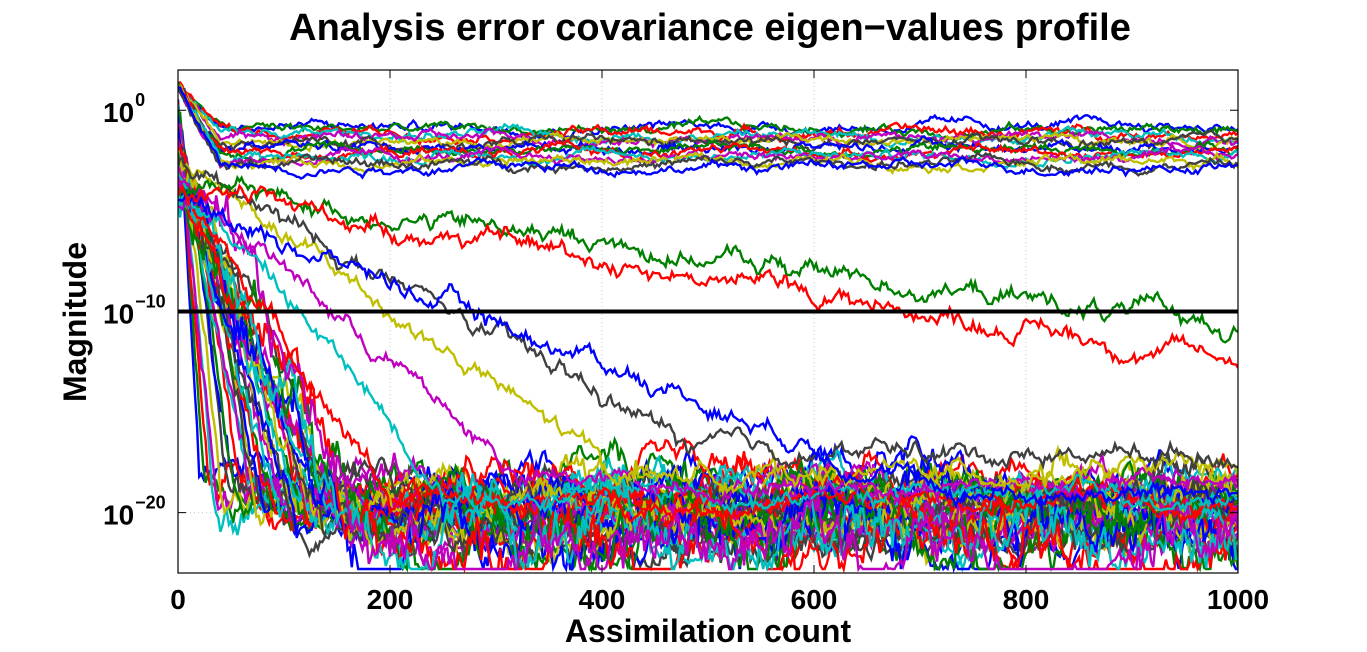 The width and height of the screenshot is (1367, 652). What do you see at coordinates (602, 599) in the screenshot?
I see `x-tick-label: 400` at bounding box center [602, 599].